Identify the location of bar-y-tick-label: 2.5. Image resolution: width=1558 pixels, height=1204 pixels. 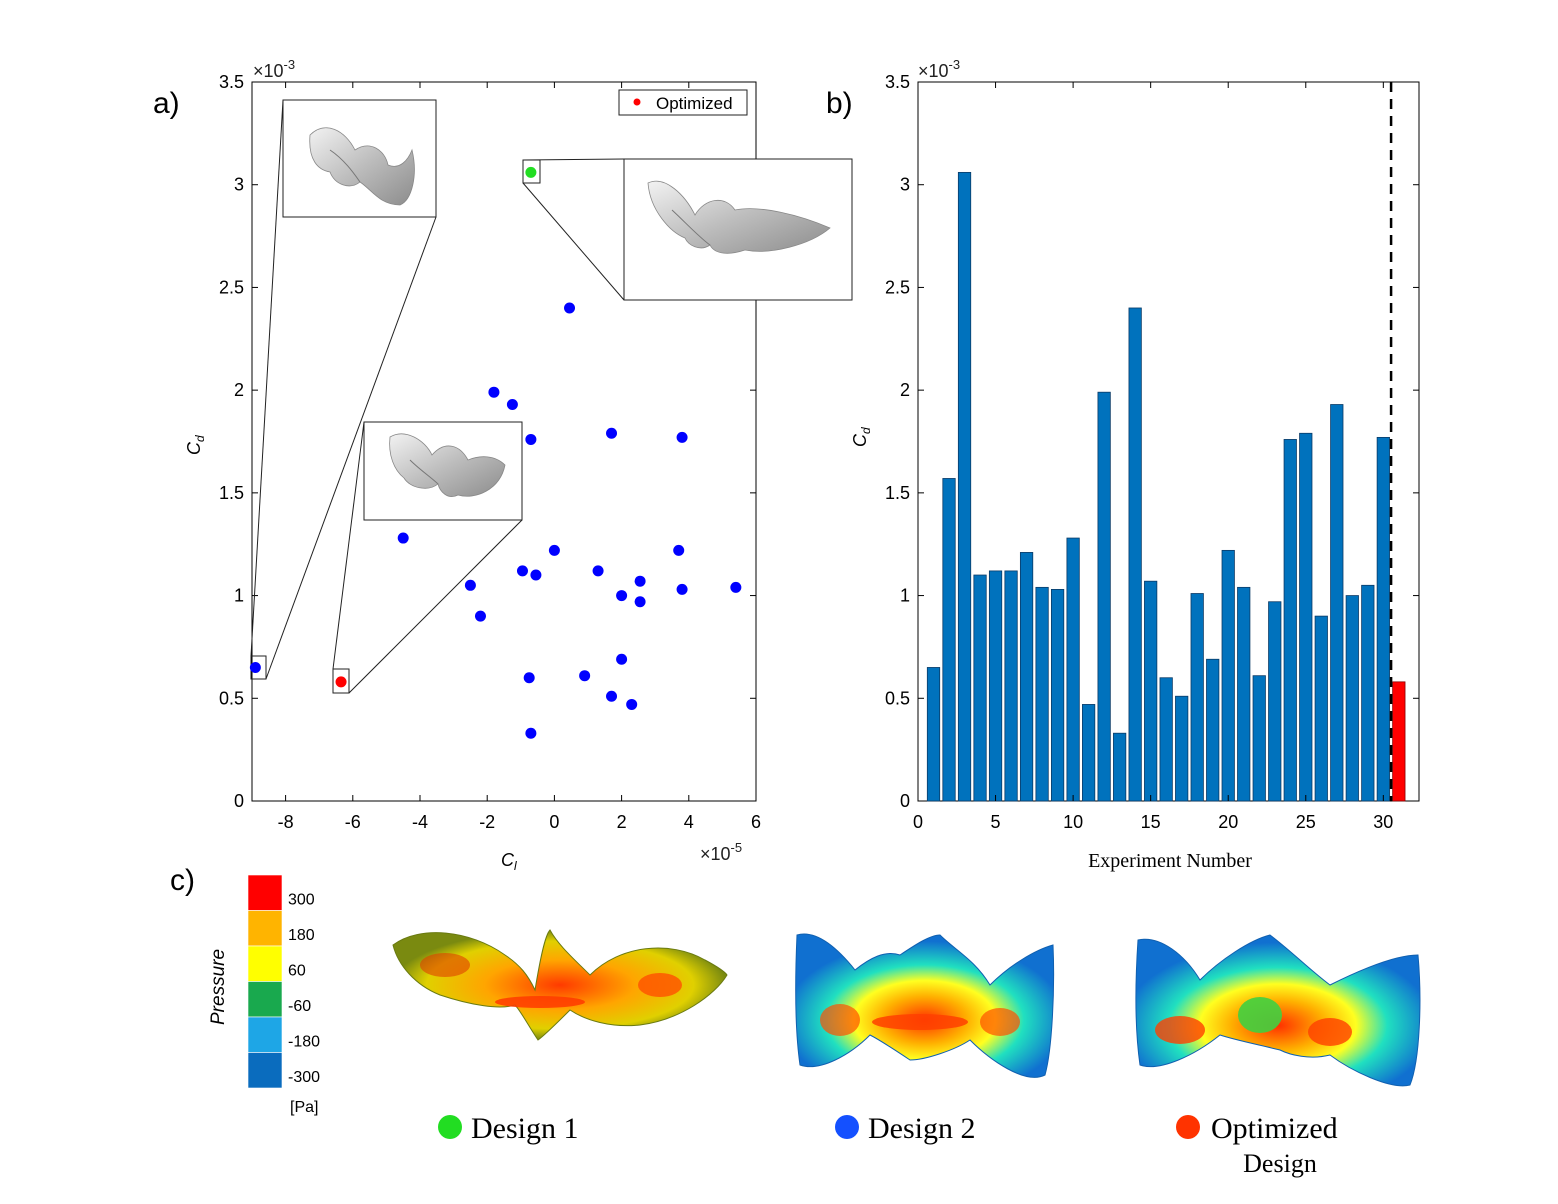
(897, 287).